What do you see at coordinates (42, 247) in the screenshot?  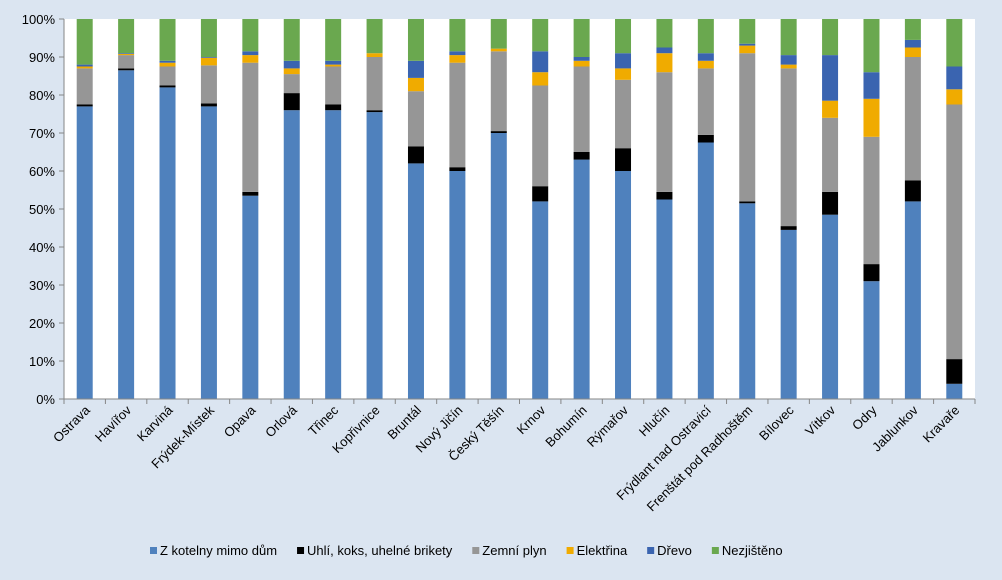 I see `y-tick-label: 40%` at bounding box center [42, 247].